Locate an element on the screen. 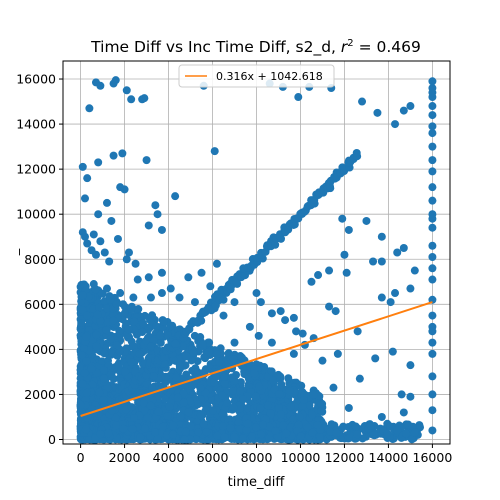  y-tick-label: 10000 is located at coordinates (36, 214).